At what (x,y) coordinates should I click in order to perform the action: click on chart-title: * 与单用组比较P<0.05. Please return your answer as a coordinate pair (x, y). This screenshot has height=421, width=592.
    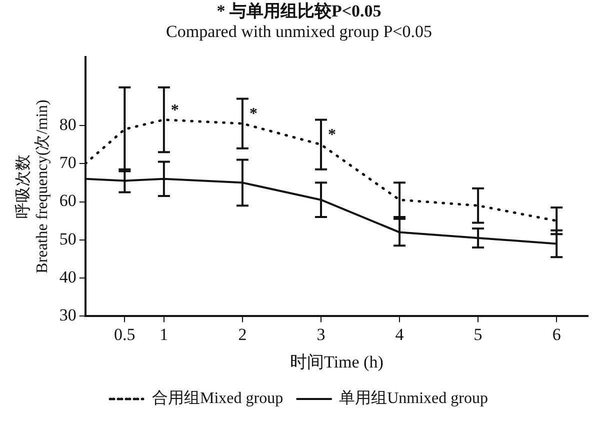
    Looking at the image, I should click on (299, 11).